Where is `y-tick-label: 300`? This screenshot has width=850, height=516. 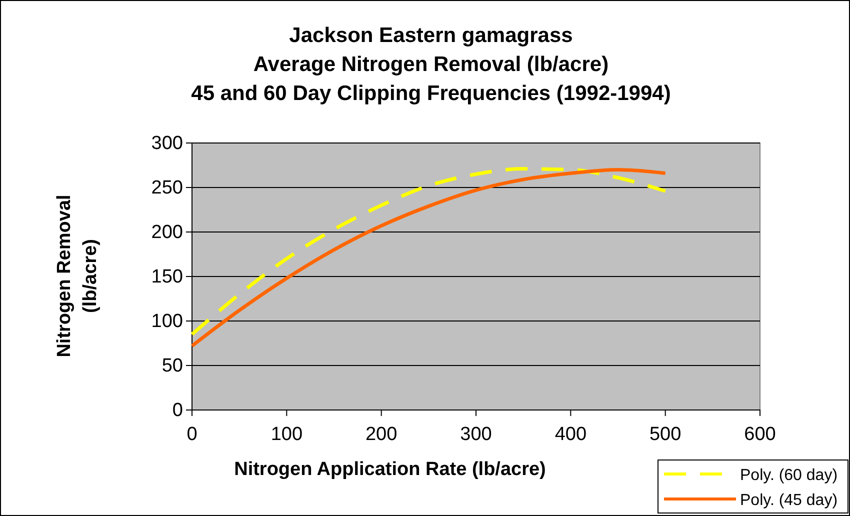 y-tick-label: 300 is located at coordinates (167, 143).